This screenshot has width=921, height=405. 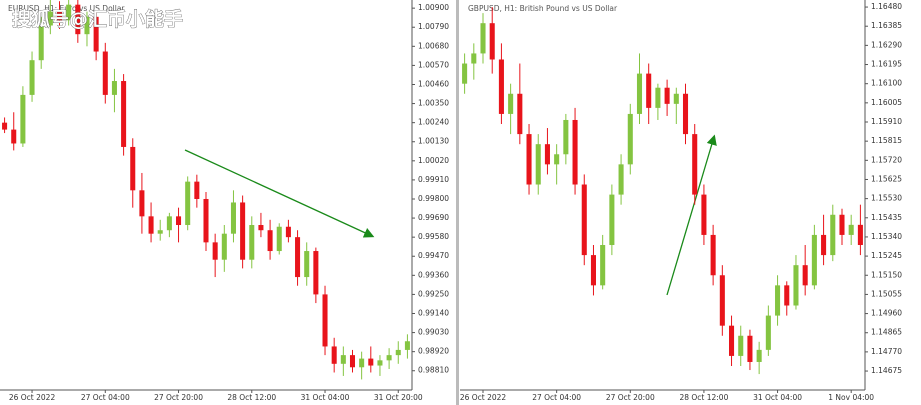 What do you see at coordinates (433, 141) in the screenshot?
I see `y-tick-label: 1.00130` at bounding box center [433, 141].